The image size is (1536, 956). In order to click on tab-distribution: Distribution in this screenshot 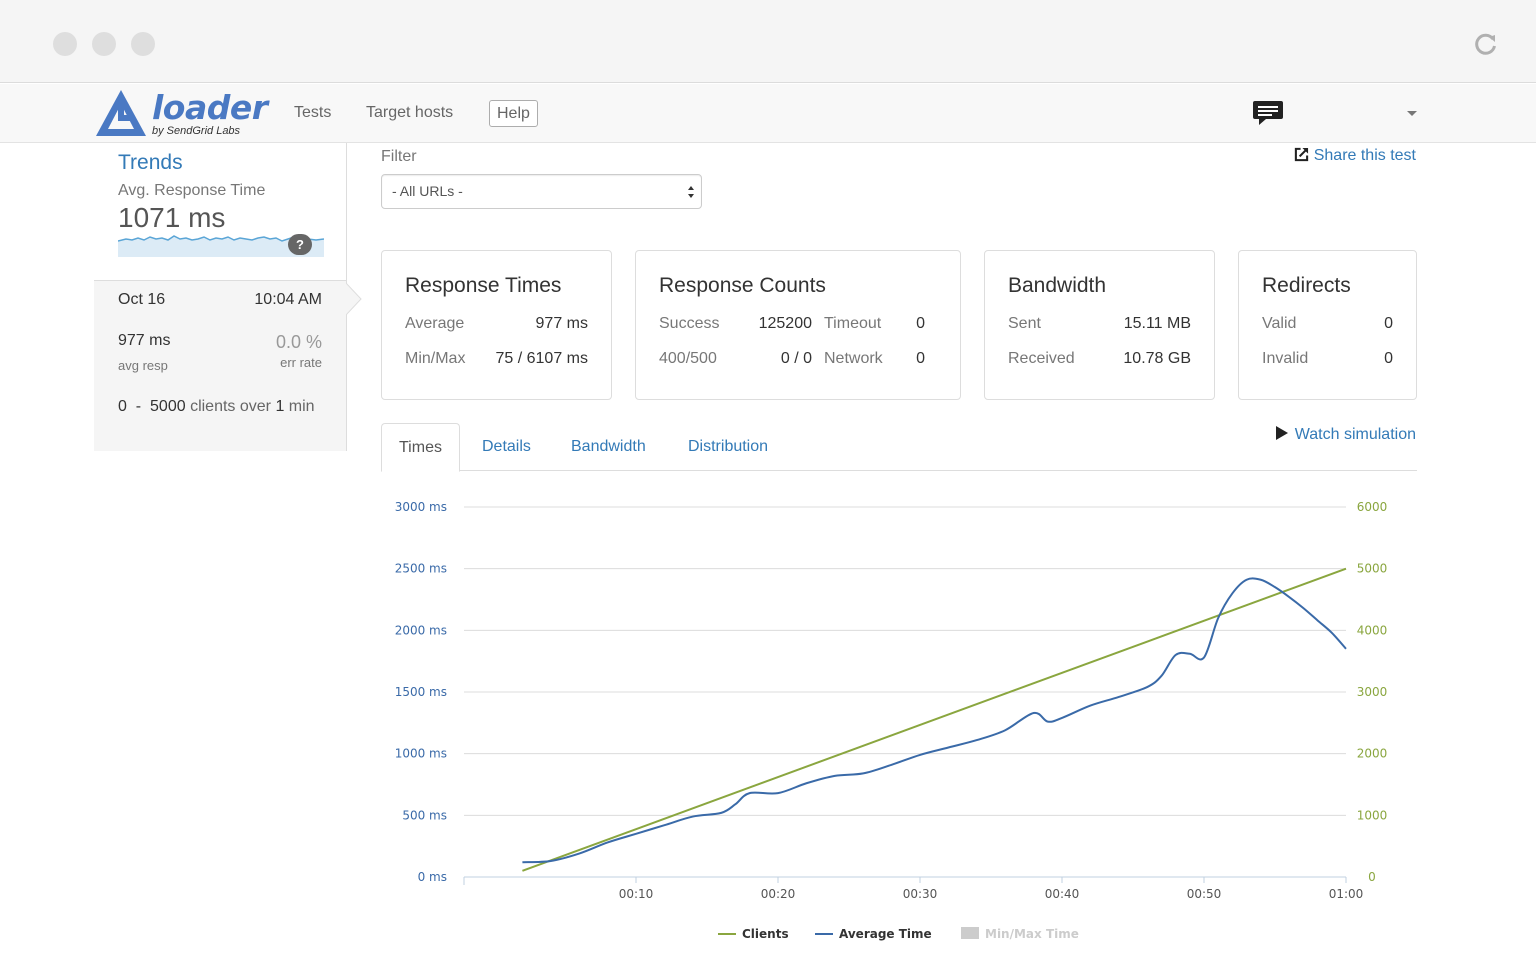, I will do `click(728, 446)`.